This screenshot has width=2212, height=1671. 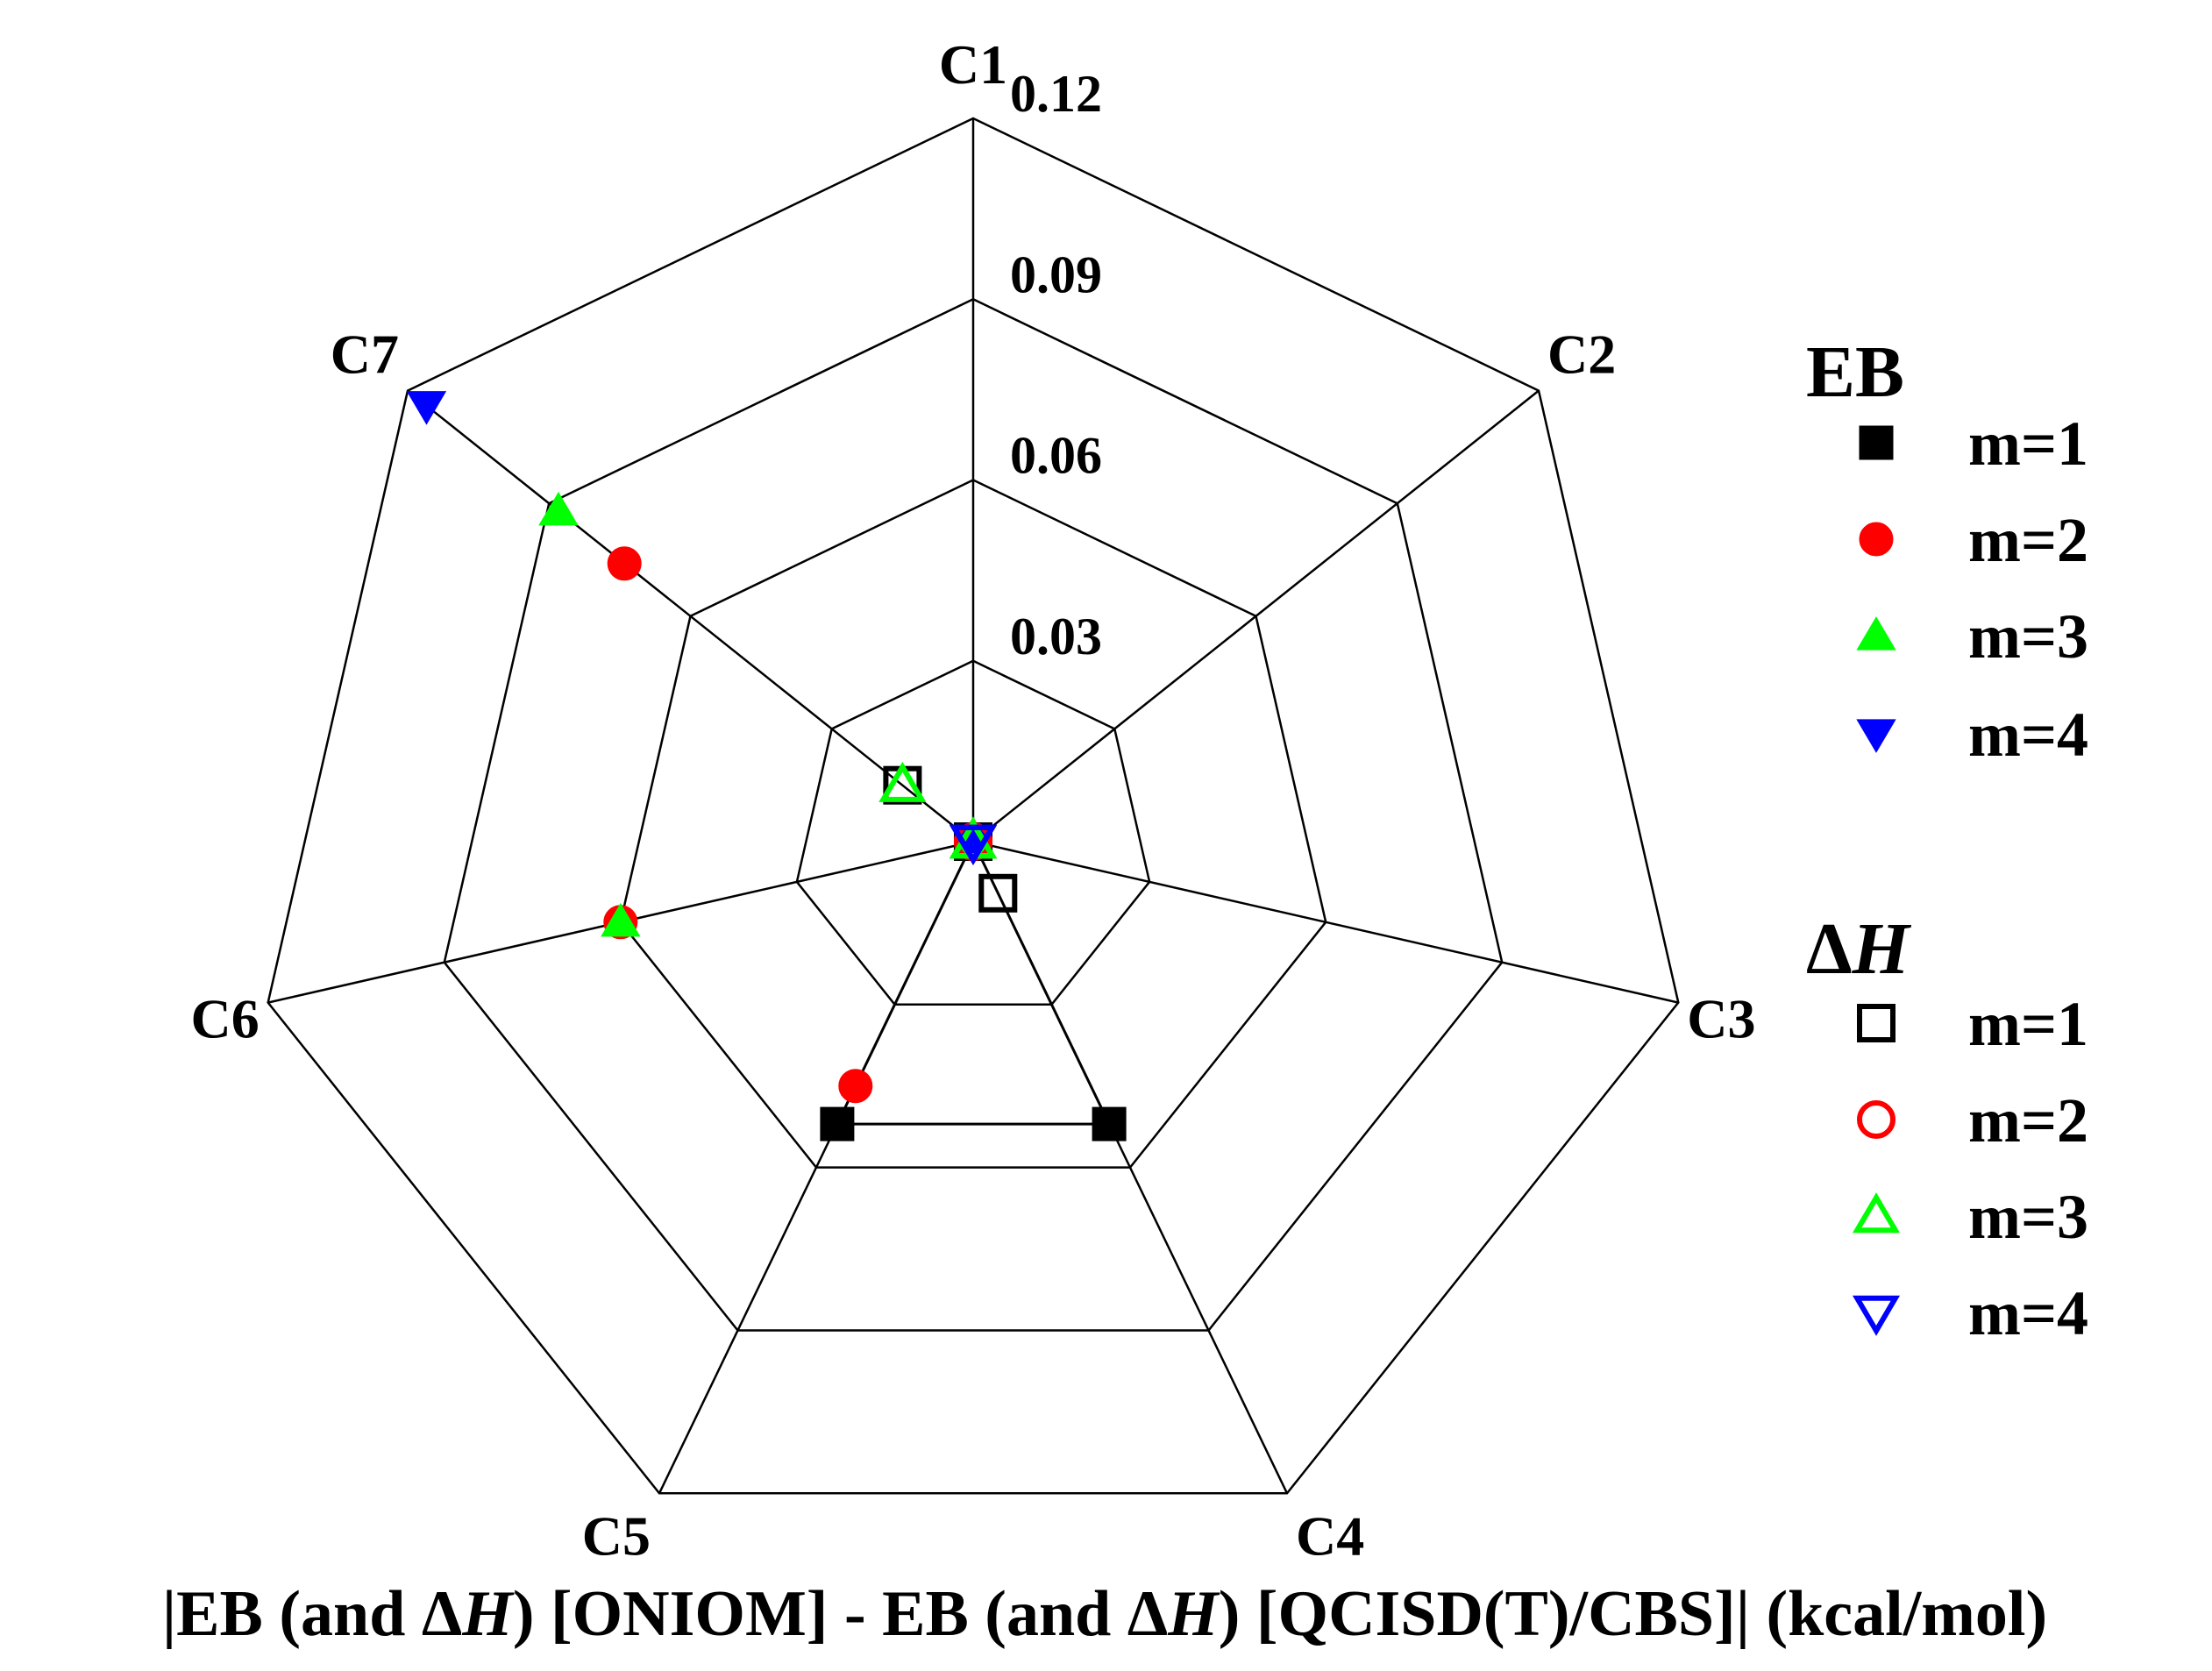 I want to click on legend-entry-dh-m3: m=3, so click(x=1970, y=1217).